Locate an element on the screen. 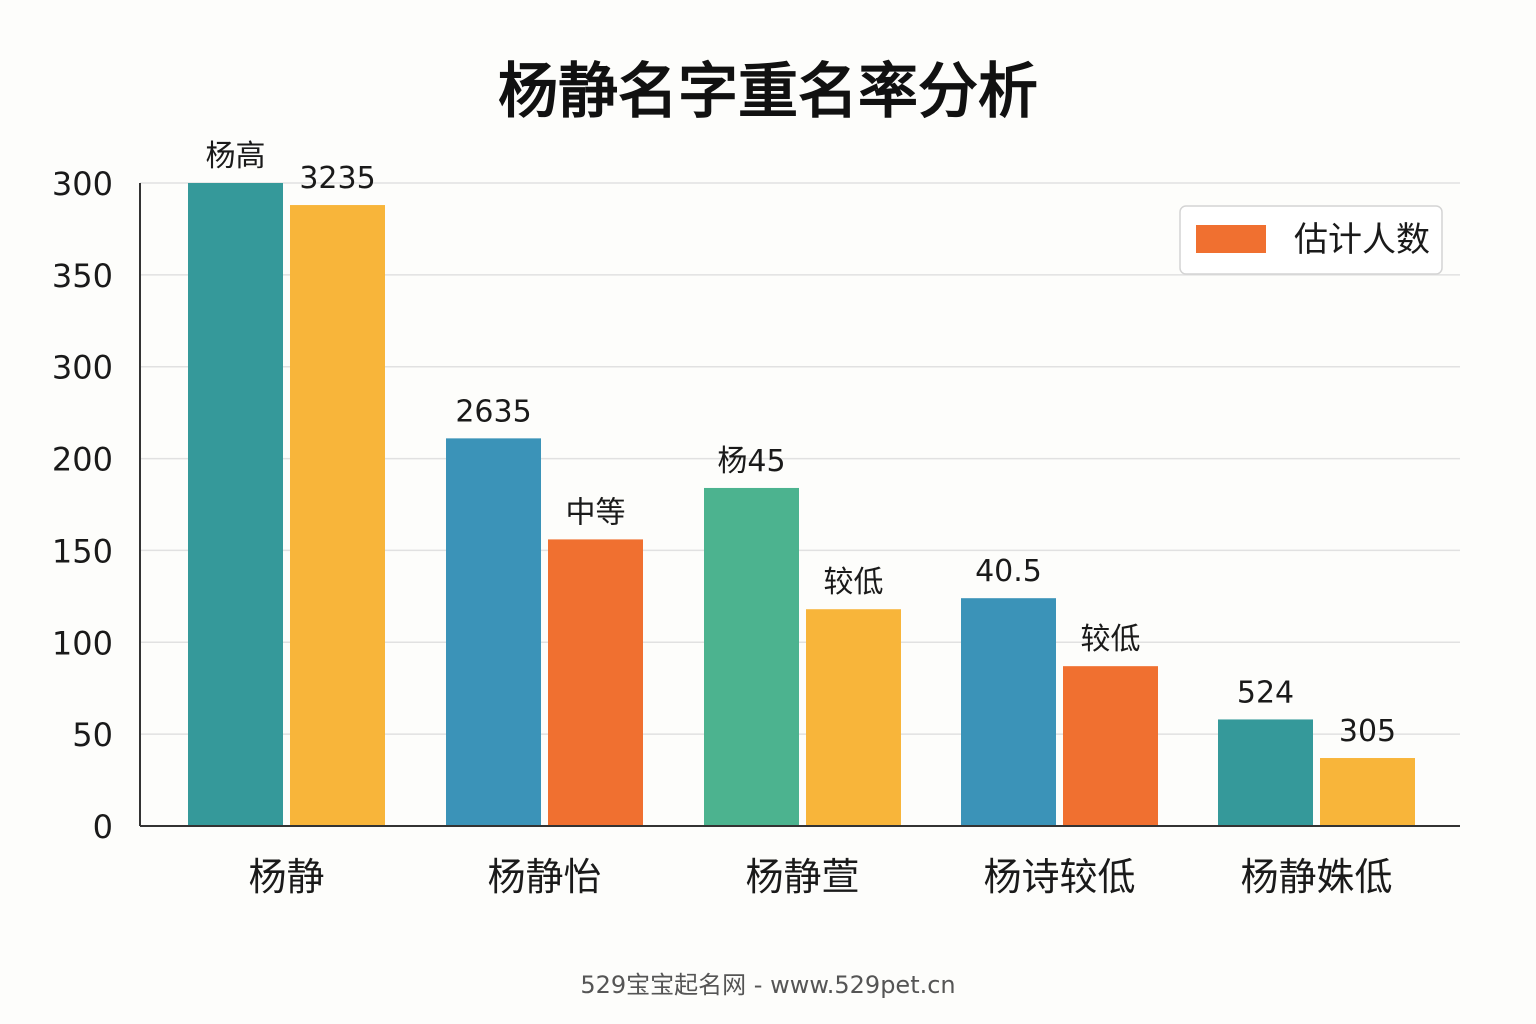  y-tick-label: 100 is located at coordinates (82, 643).